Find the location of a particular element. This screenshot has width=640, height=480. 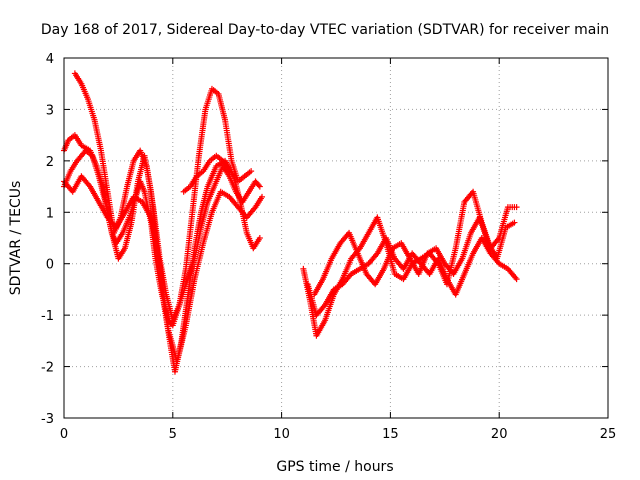

x-tick-label: 5 is located at coordinates (173, 434).